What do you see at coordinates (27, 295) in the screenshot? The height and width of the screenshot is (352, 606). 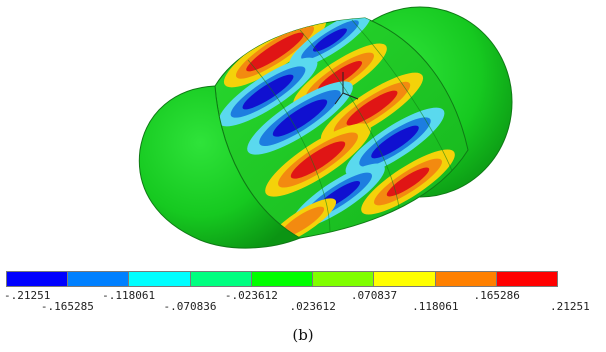 I see `legend-tick-label: -.21251` at bounding box center [27, 295].